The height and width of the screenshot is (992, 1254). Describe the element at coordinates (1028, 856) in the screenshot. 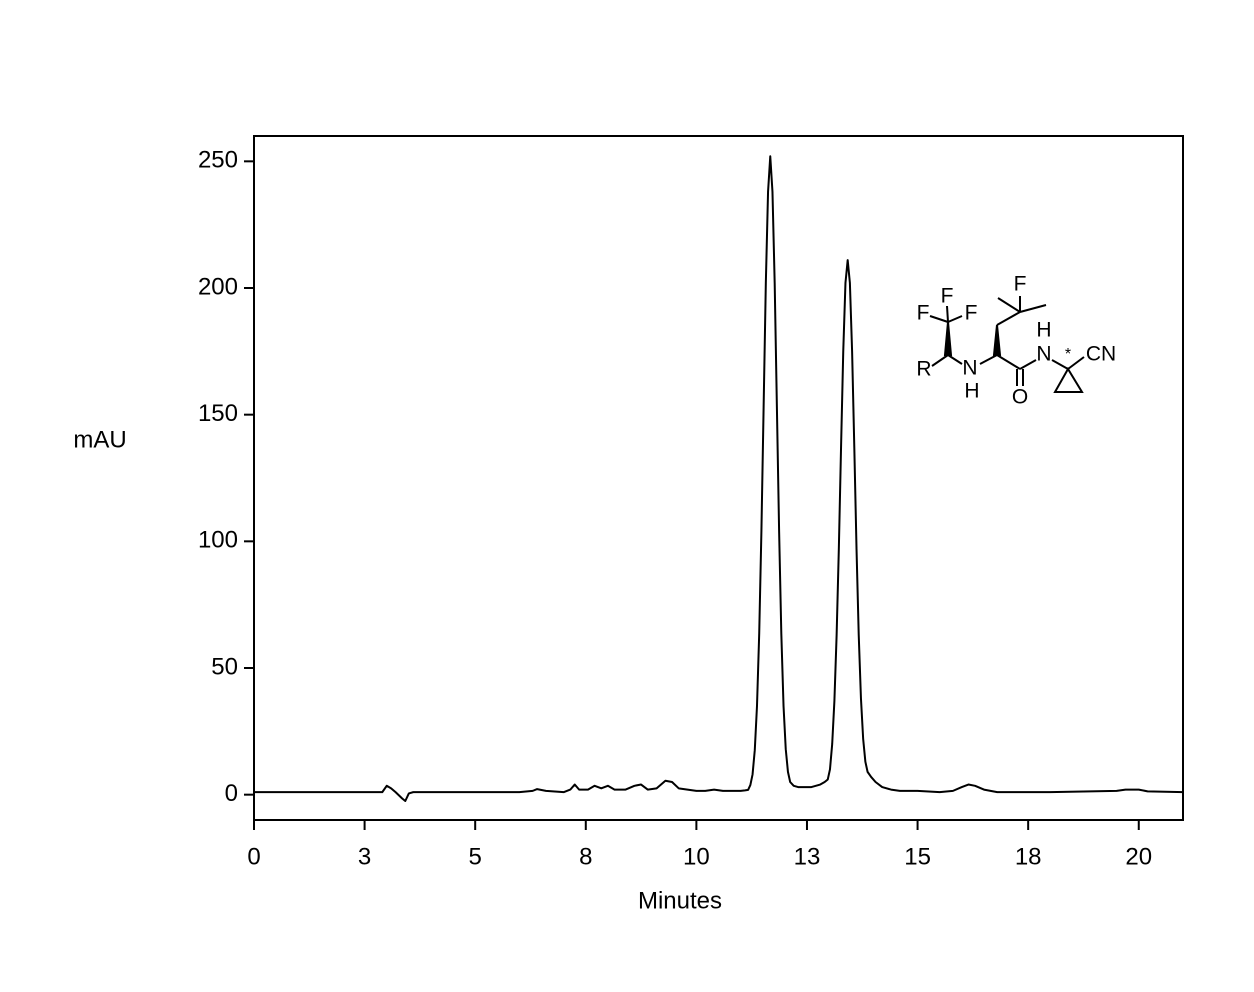

I see `x-tick-label: 18` at that location.